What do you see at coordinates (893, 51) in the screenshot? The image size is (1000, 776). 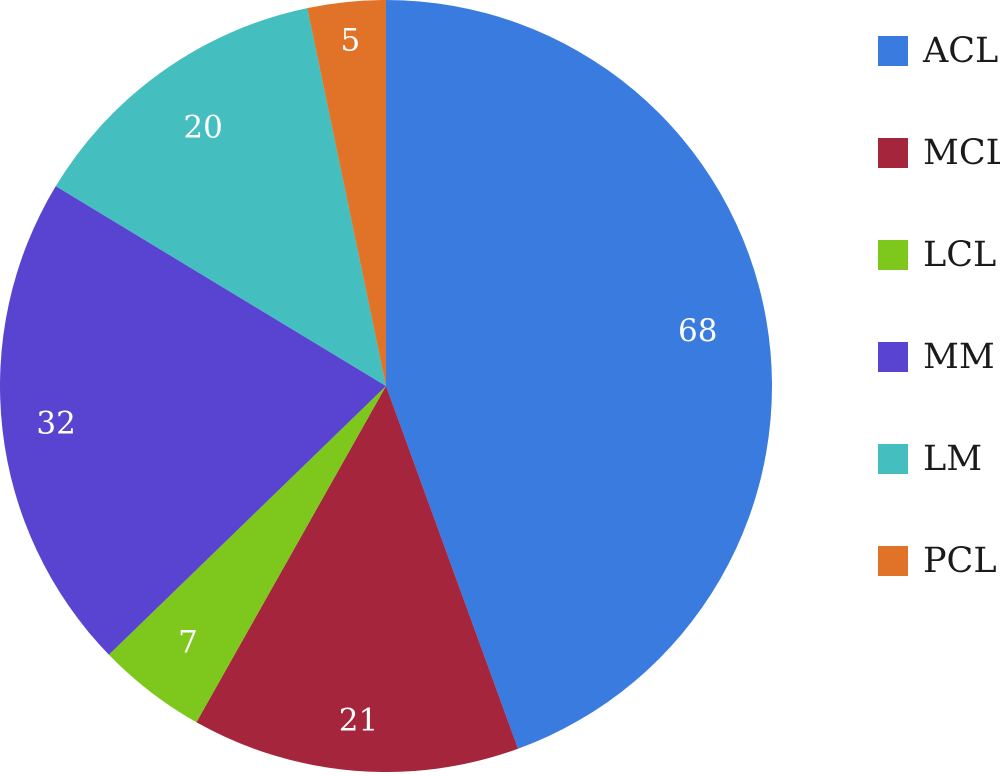 I see `legend-swatch-acl` at bounding box center [893, 51].